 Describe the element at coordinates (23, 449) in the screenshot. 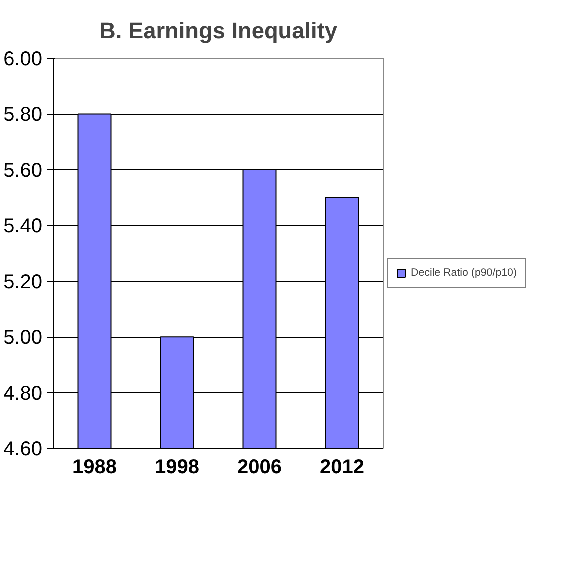

I see `y-tick-label: 4.60` at that location.